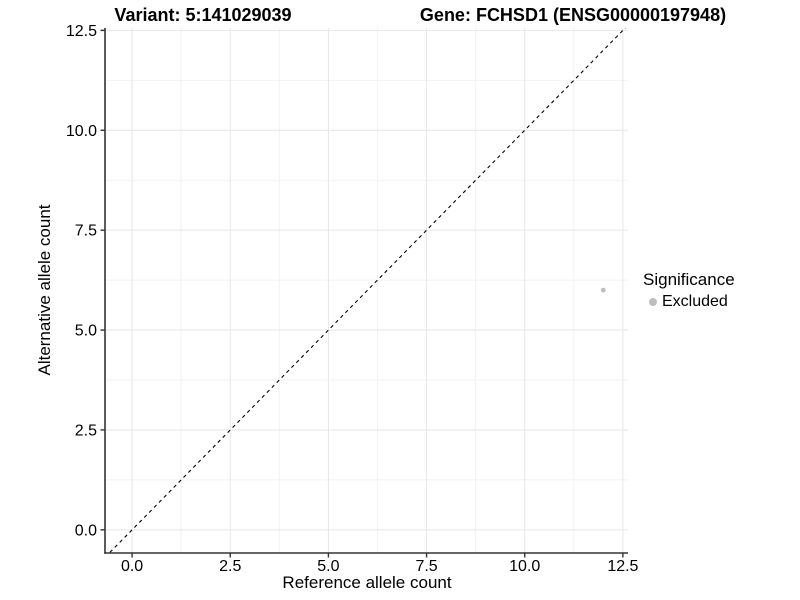 Image resolution: width=800 pixels, height=600 pixels. Describe the element at coordinates (695, 301) in the screenshot. I see `legend-item-label: Excluded` at that location.